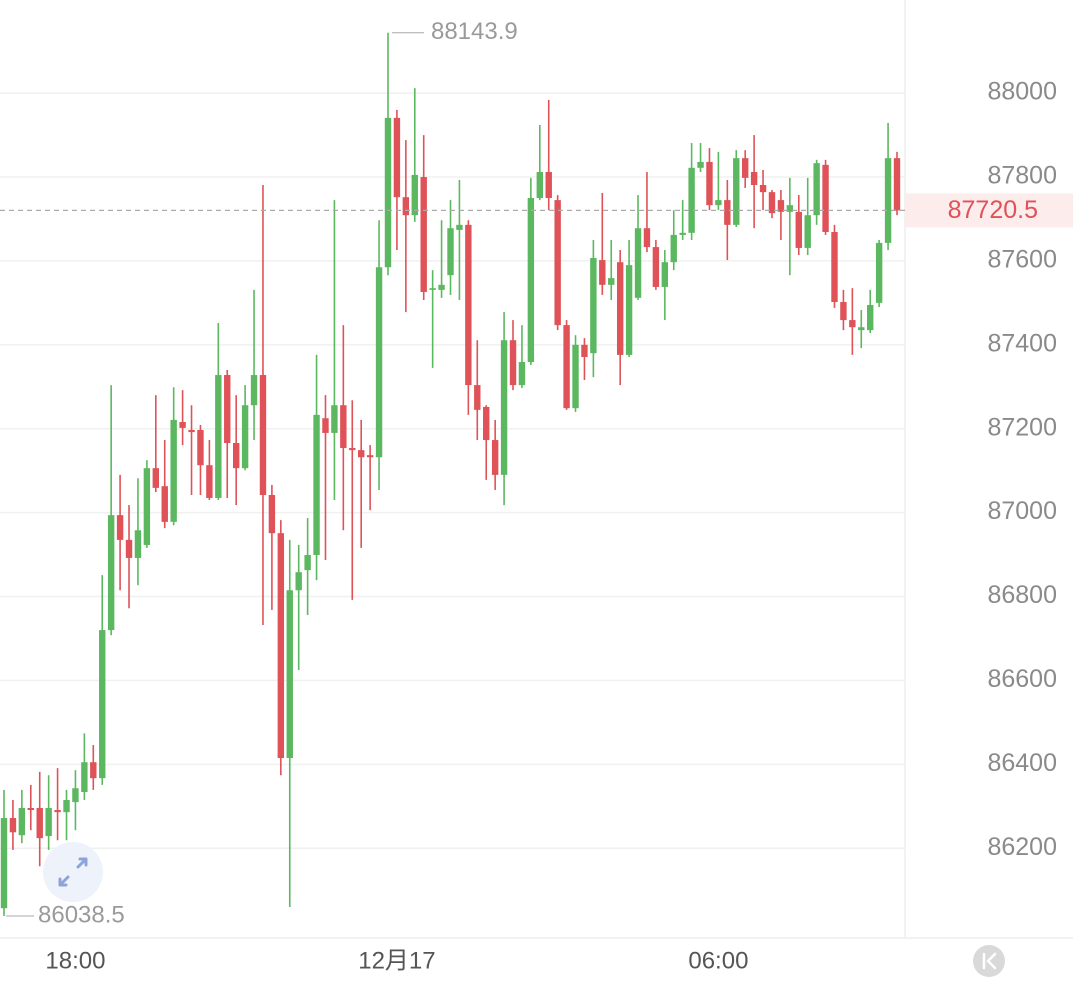 This screenshot has width=1073, height=988. I want to click on last-price-label: 87720.5, so click(993, 210).